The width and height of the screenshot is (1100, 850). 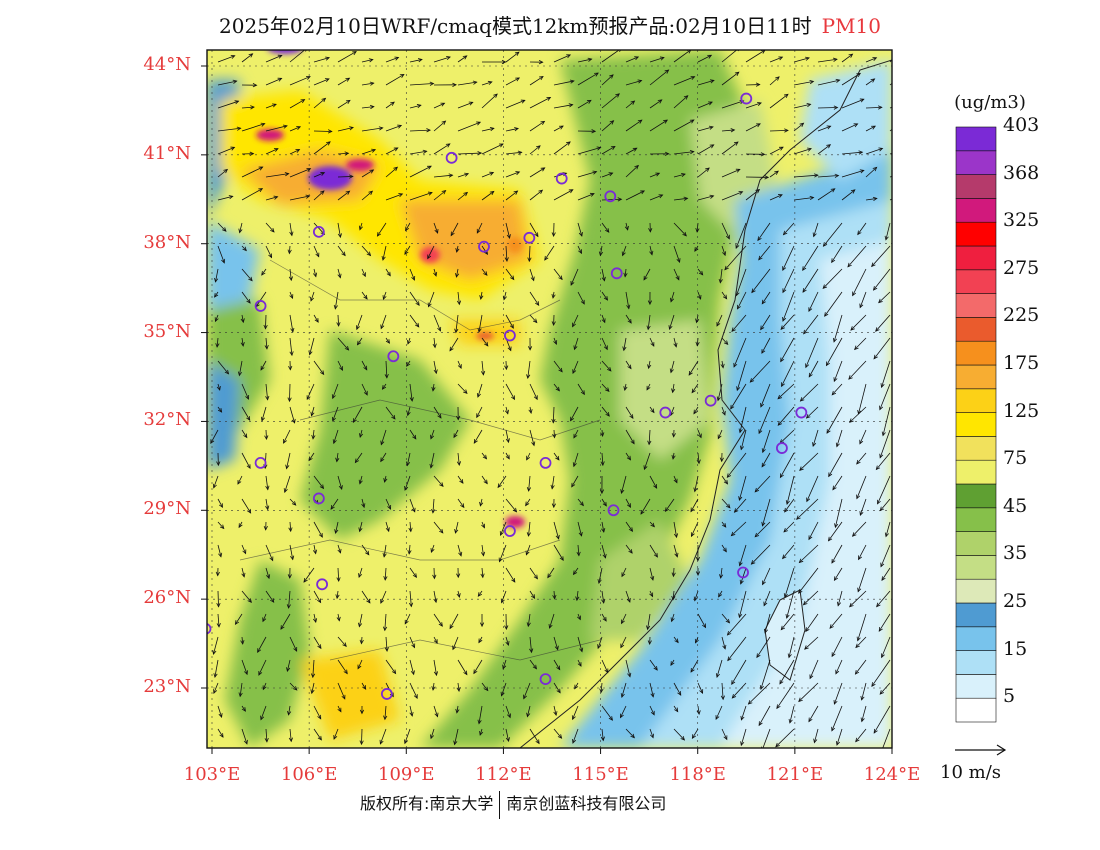 What do you see at coordinates (212, 774) in the screenshot?
I see `lon-label: 103°E` at bounding box center [212, 774].